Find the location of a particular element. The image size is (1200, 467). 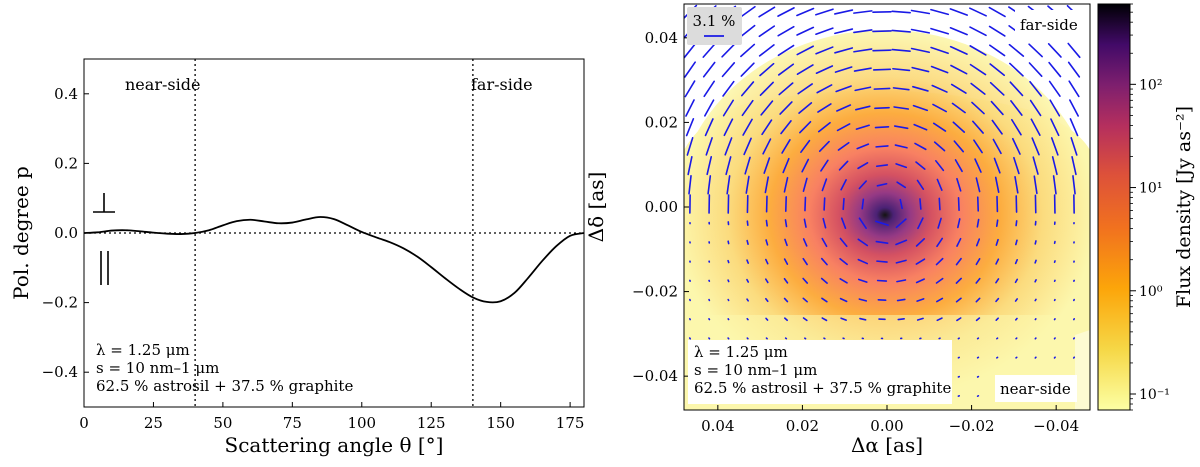

left-info-wavelength: λ = 1.25 μm is located at coordinates (143, 350).